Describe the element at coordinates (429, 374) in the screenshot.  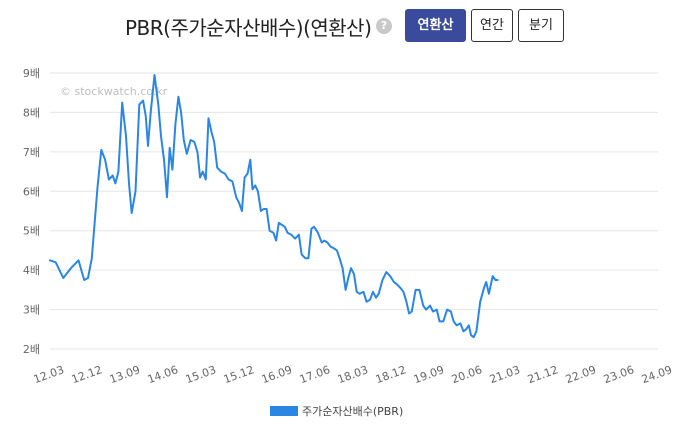
I see `x-tick-label: 19.09` at that location.